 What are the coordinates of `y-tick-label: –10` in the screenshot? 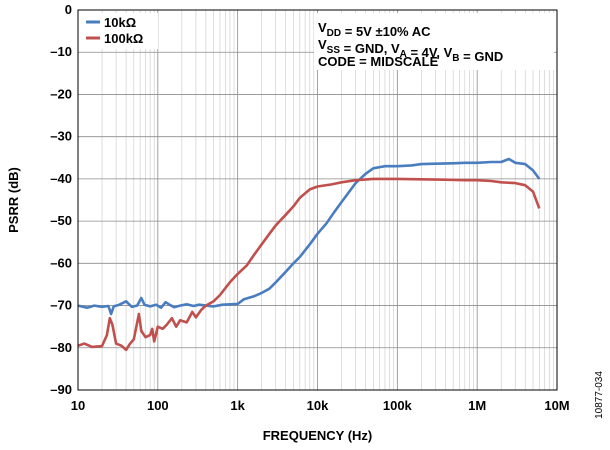 It's located at (61, 51).